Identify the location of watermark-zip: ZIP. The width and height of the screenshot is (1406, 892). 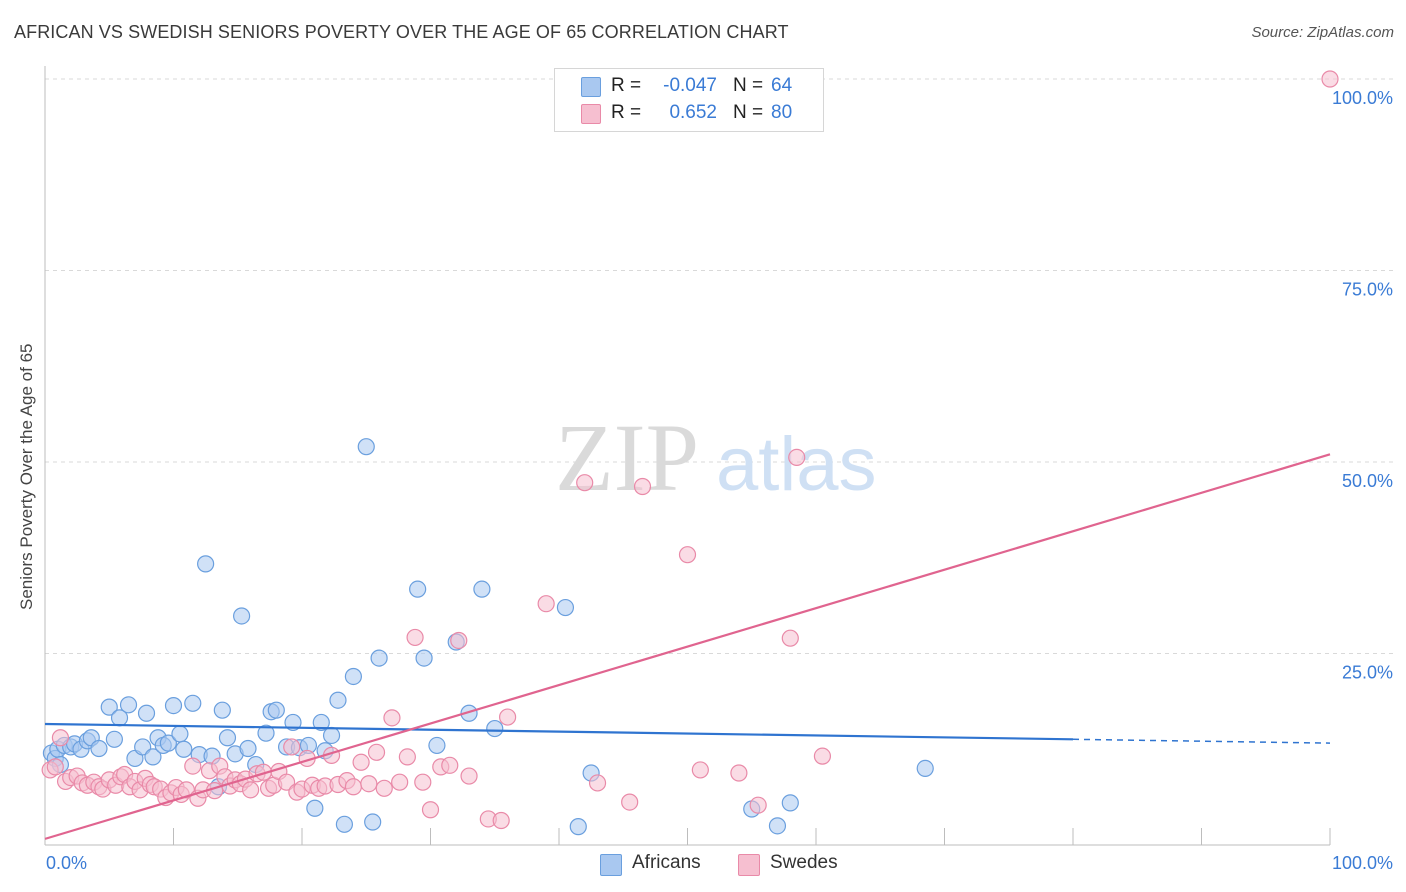
(627, 457).